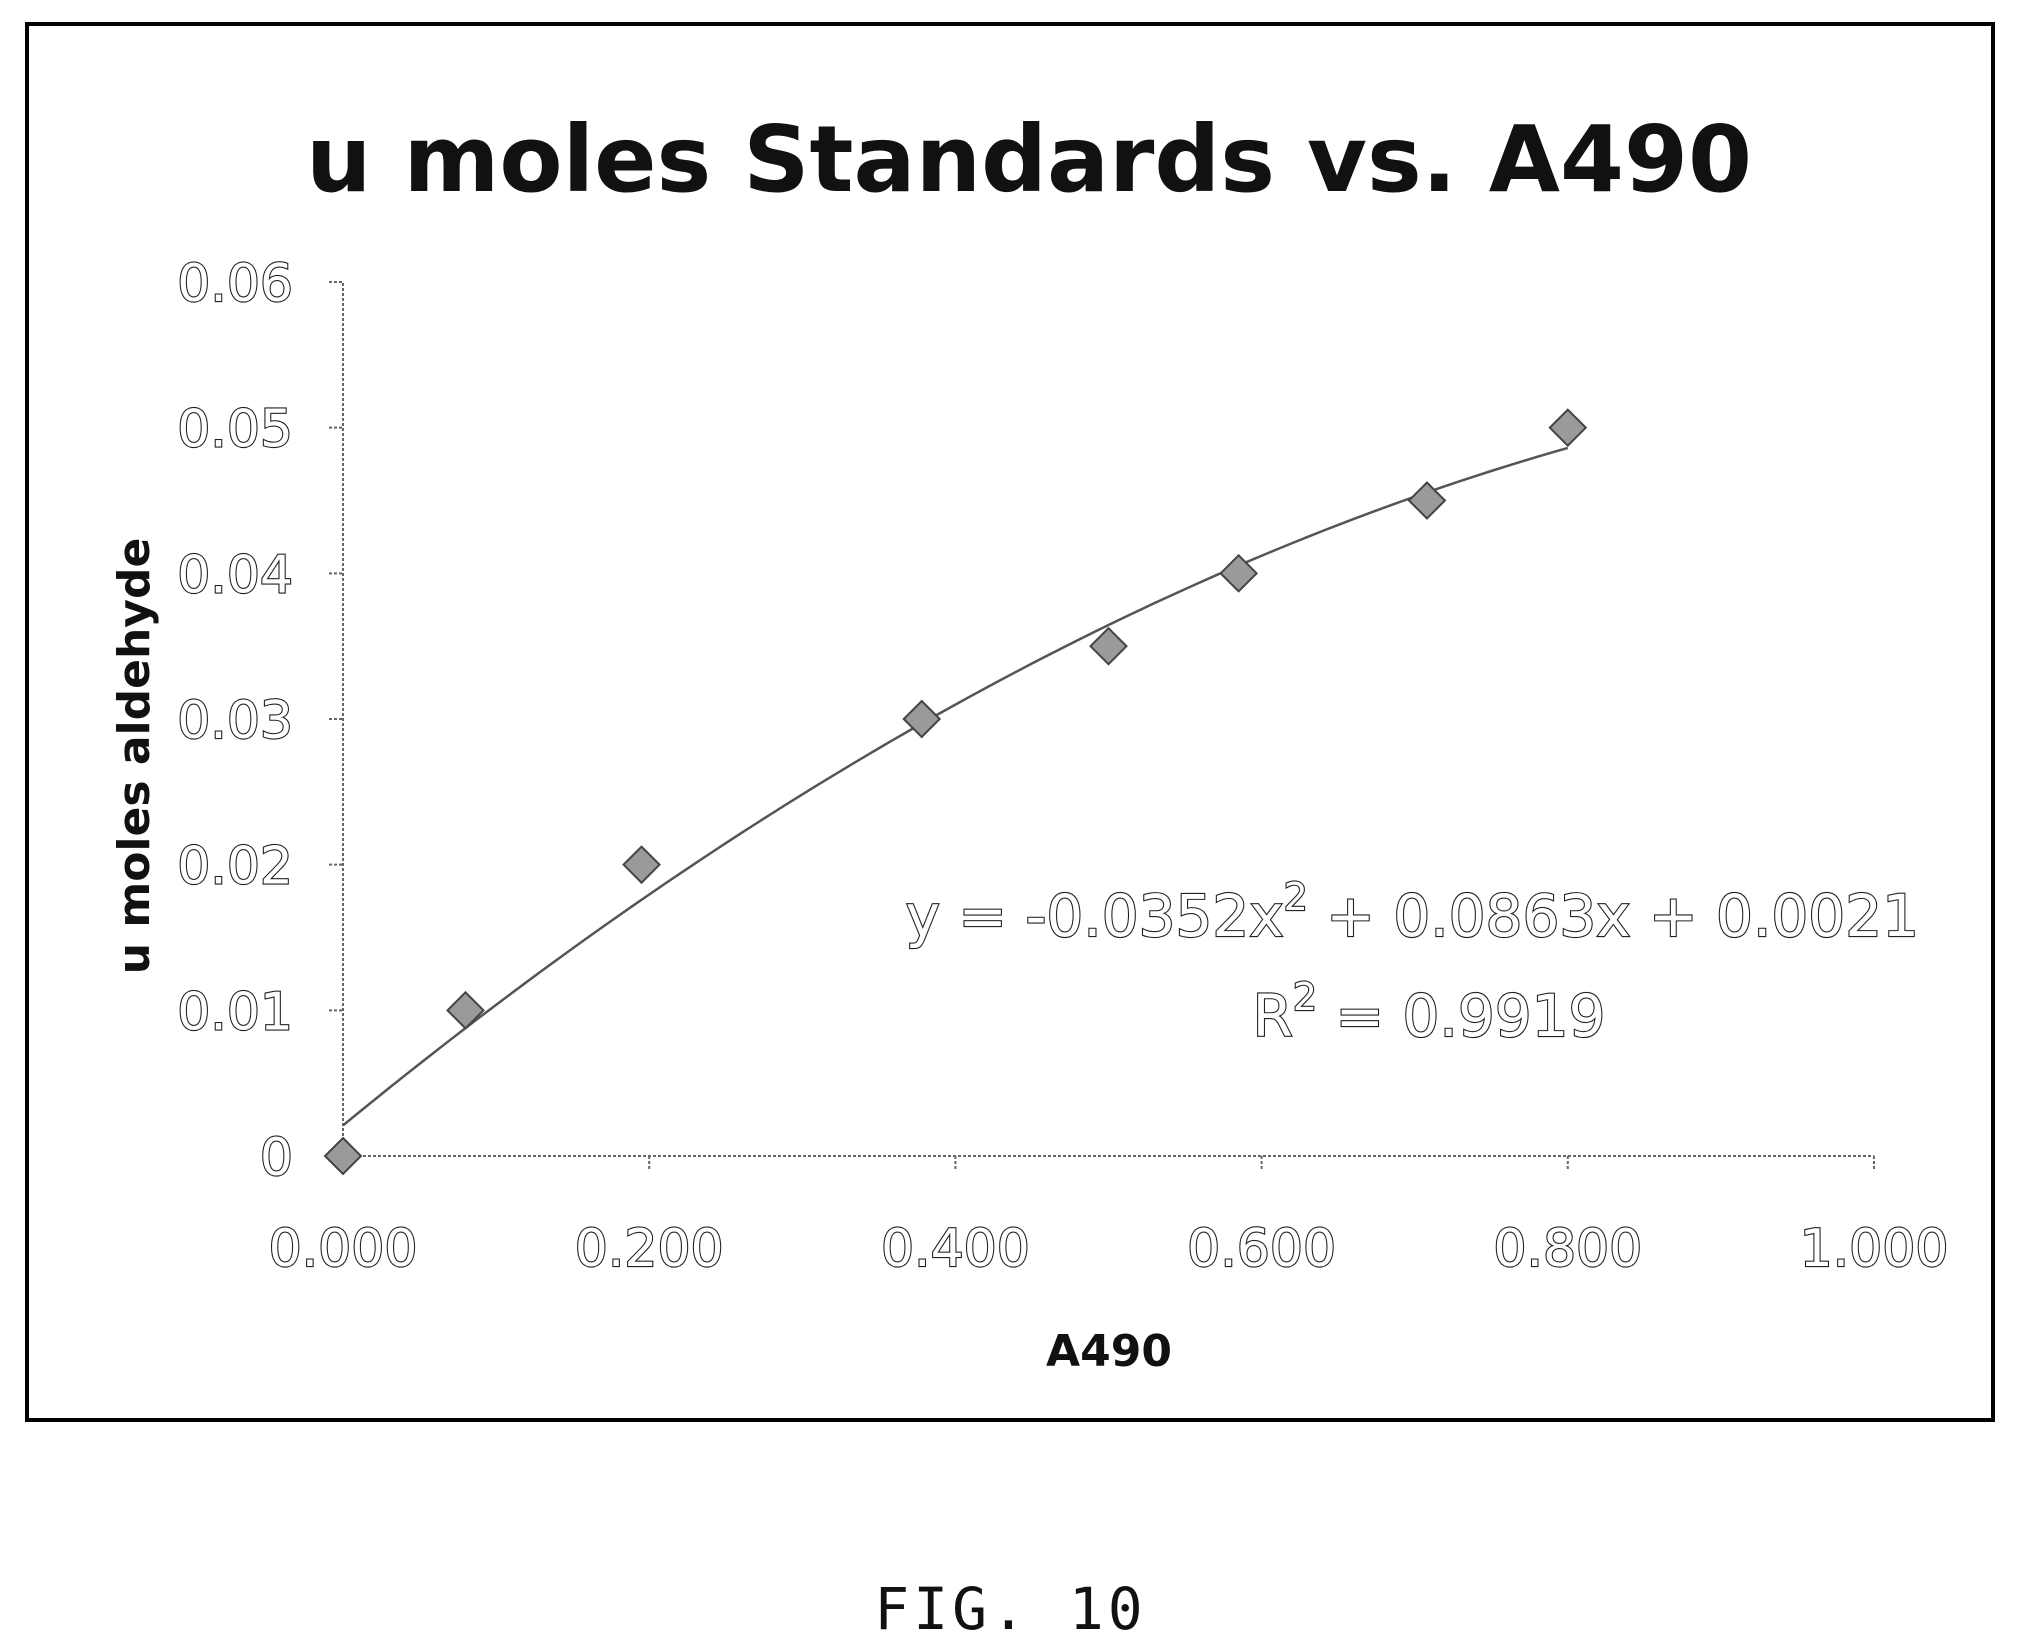 The image size is (2021, 1652). I want to click on y-tick-label: 0.01, so click(235, 1012).